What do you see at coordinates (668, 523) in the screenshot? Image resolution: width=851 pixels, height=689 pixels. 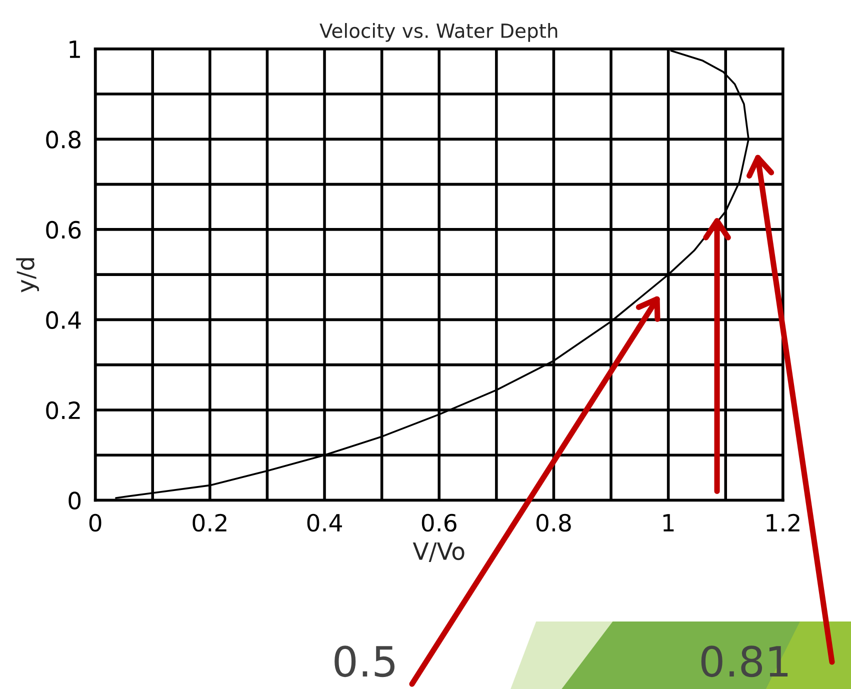 I see `x-tick-label: 1` at bounding box center [668, 523].